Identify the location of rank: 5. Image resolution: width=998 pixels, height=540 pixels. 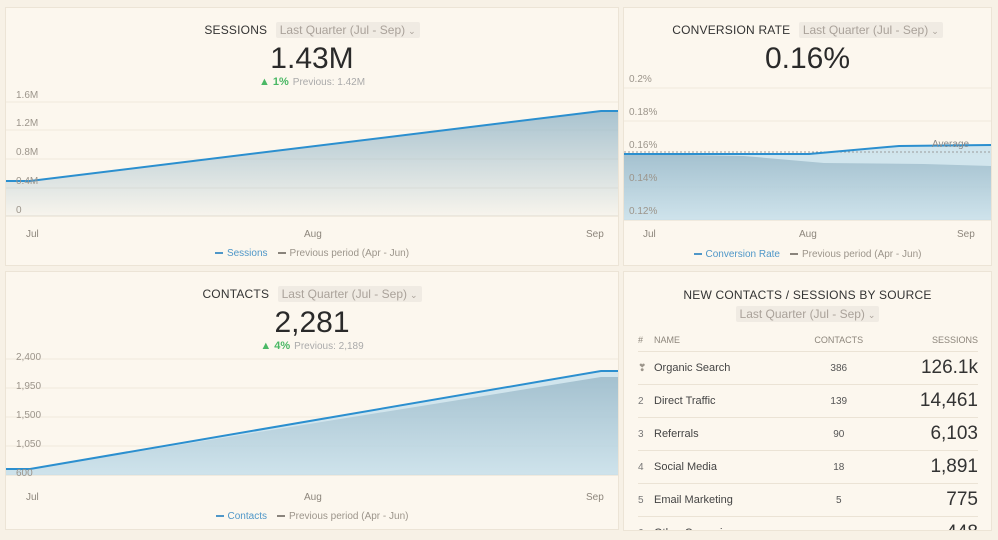
(646, 500).